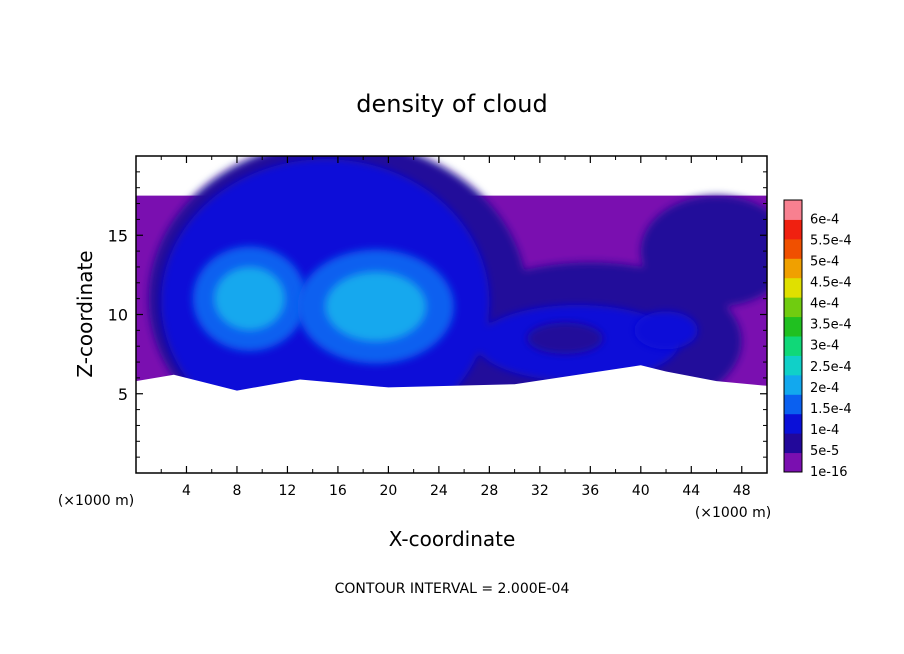 The height and width of the screenshot is (654, 904). Describe the element at coordinates (452, 589) in the screenshot. I see `contour-interval-note: CONTOUR INTERVAL = 2.000E-04` at that location.